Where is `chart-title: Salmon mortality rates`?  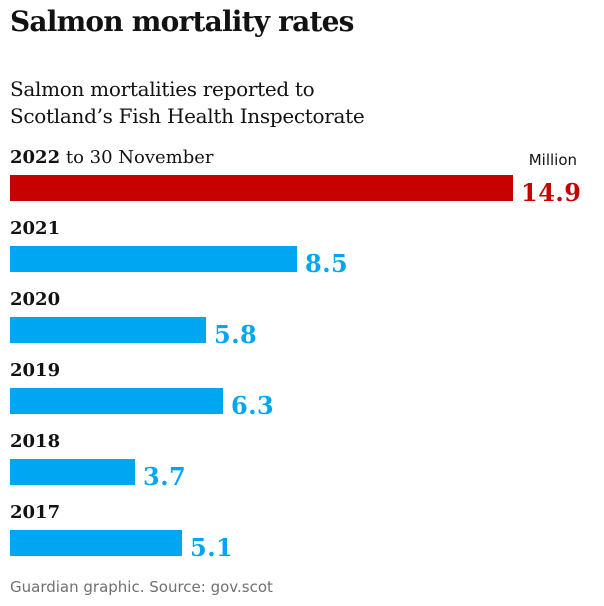 chart-title: Salmon mortality rates is located at coordinates (182, 21).